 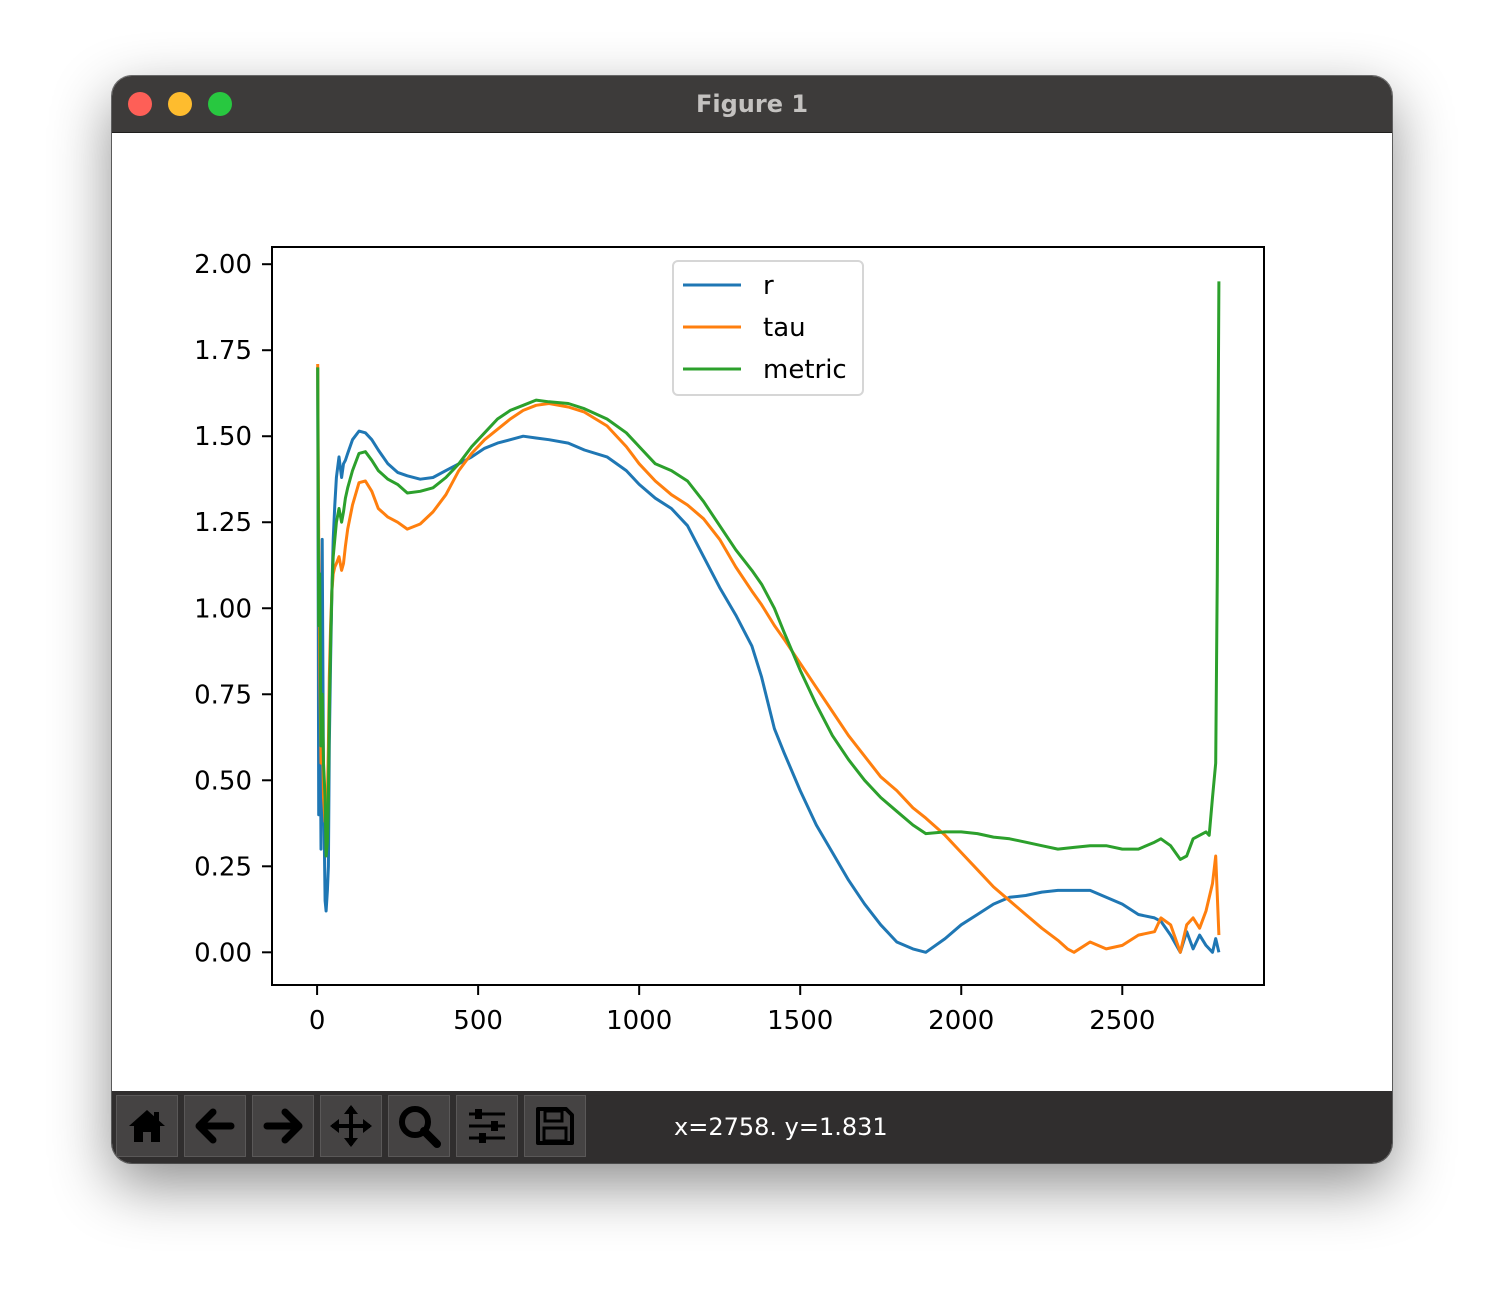 What do you see at coordinates (140, 104) in the screenshot?
I see `close-button` at bounding box center [140, 104].